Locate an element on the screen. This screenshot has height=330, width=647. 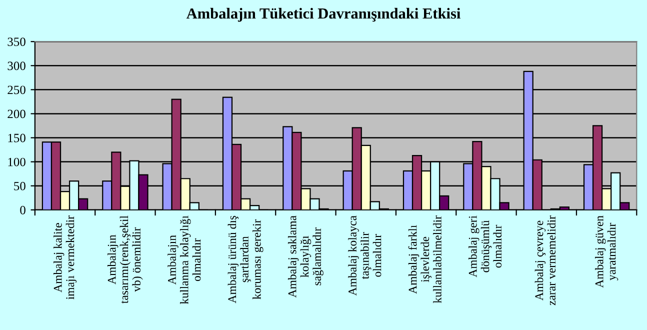
y-tick-label: 50 is located at coordinates (20, 186).